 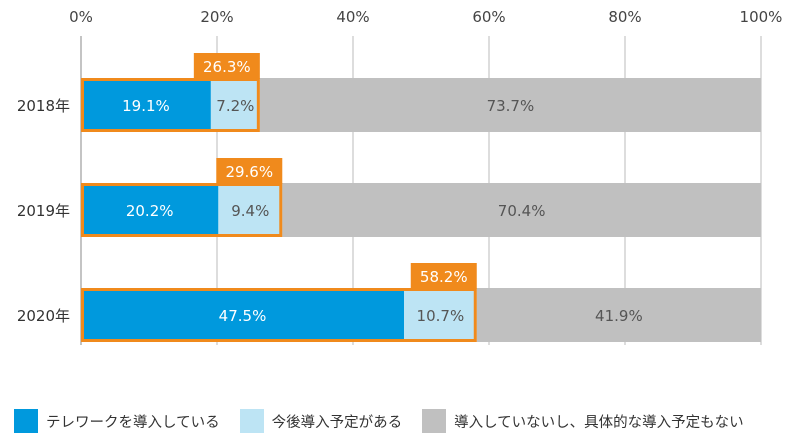 What do you see at coordinates (599, 422) in the screenshot?
I see `legend-label: 導入していないし、具体的な導入予定もない` at bounding box center [599, 422].